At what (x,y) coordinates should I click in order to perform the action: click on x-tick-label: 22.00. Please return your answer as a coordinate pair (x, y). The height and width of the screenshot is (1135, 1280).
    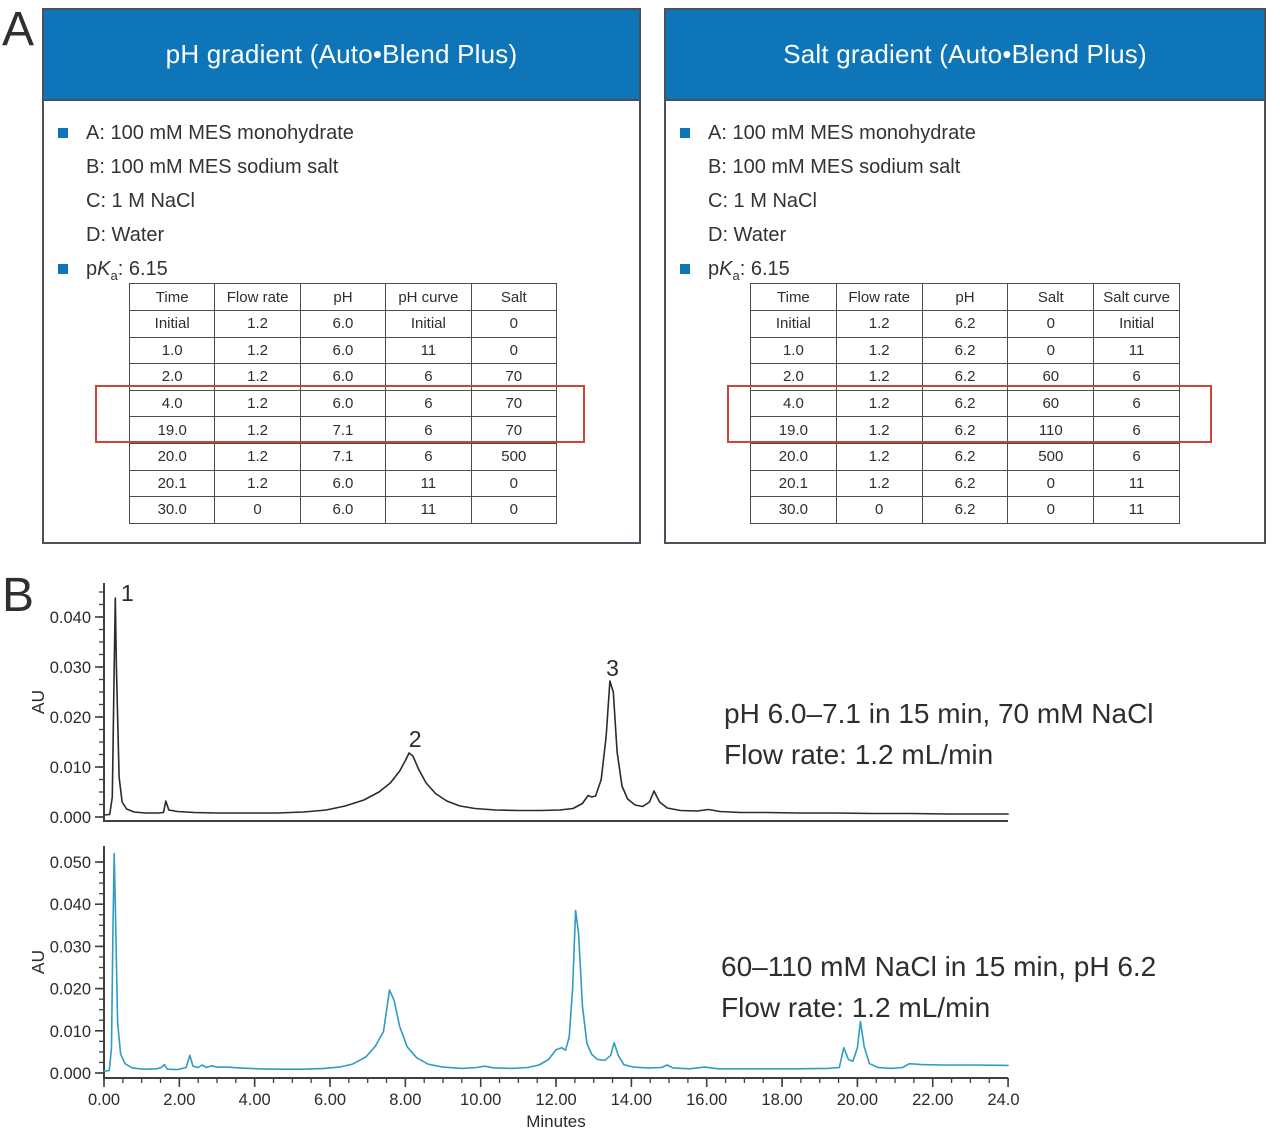
    Looking at the image, I should click on (932, 1100).